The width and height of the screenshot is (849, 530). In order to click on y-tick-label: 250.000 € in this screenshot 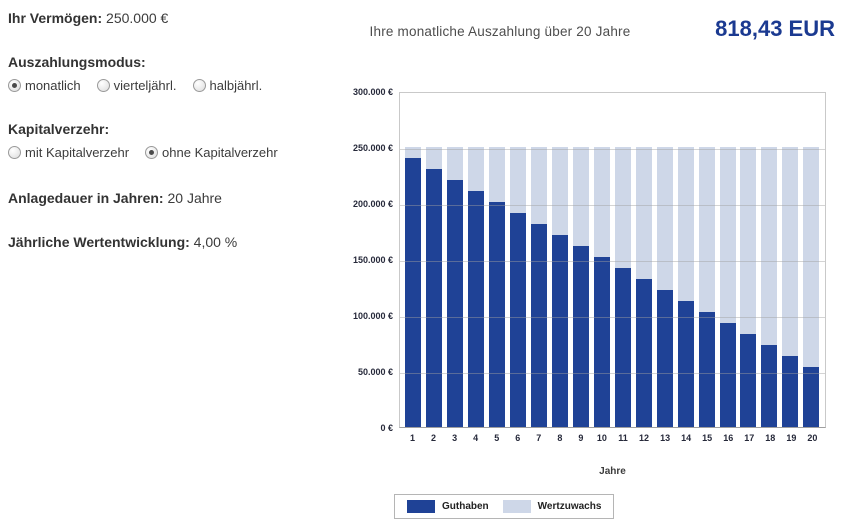, I will do `click(372, 148)`.